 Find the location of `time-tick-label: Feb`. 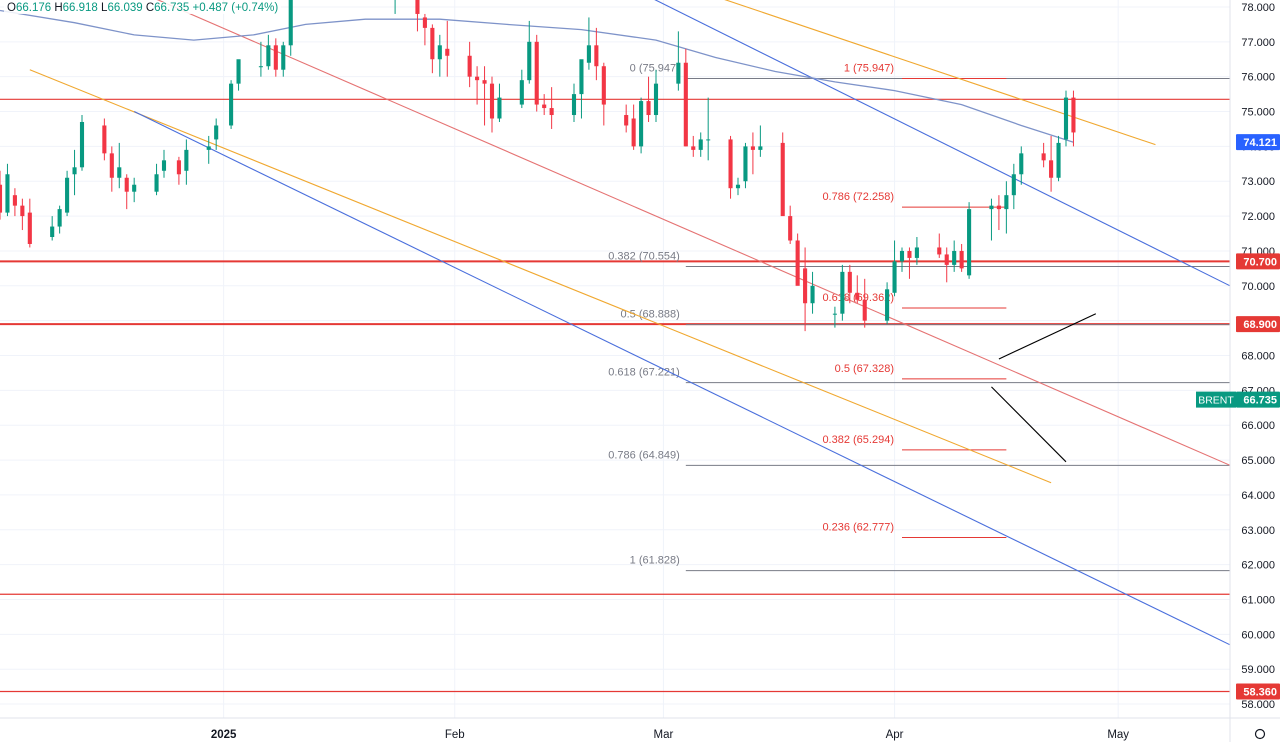

time-tick-label: Feb is located at coordinates (455, 735).